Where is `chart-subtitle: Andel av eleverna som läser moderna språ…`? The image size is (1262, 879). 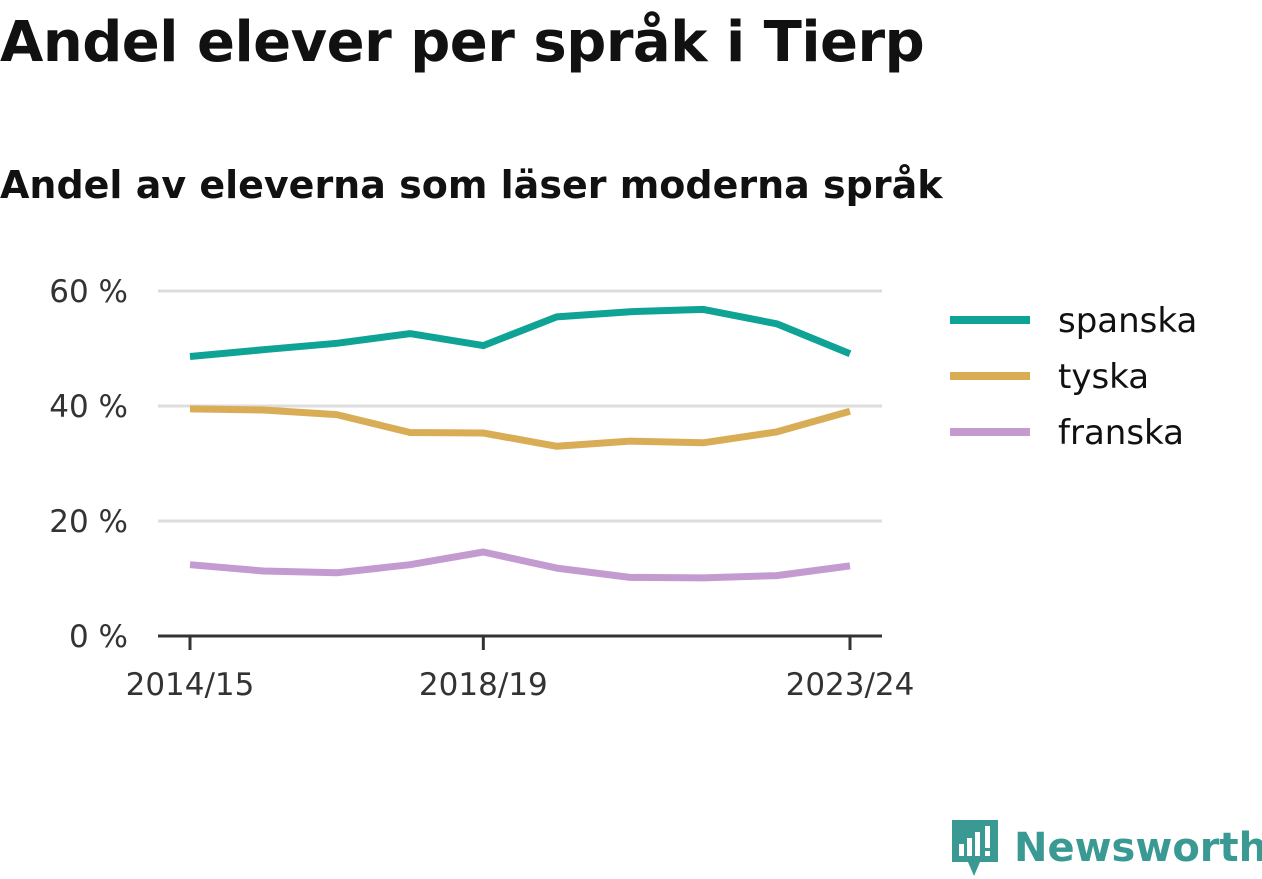 chart-subtitle: Andel av eleverna som läser moderna språ… is located at coordinates (471, 185).